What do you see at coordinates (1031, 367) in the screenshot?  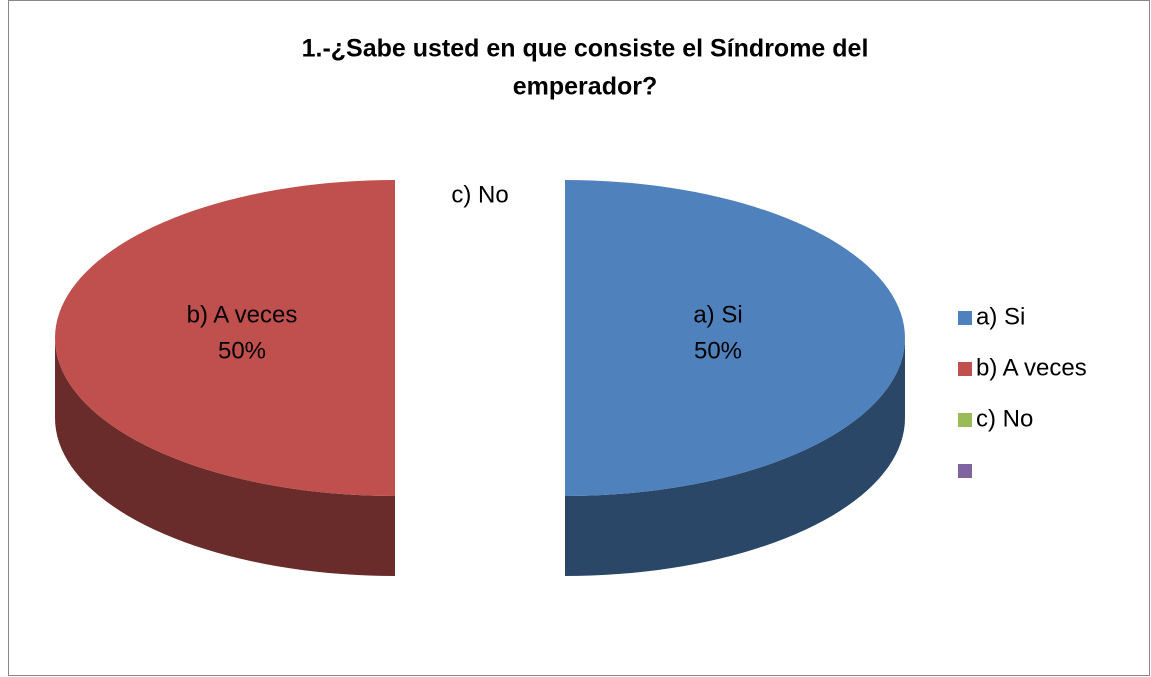 I see `legend-label: b) A veces` at bounding box center [1031, 367].